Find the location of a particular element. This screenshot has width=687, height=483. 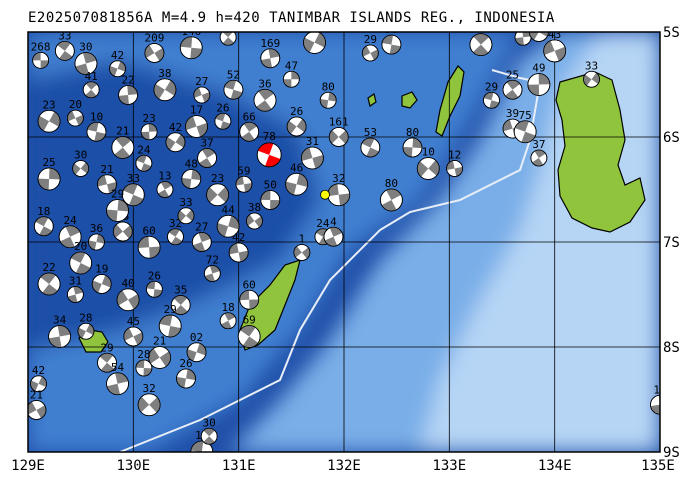

event-depth-label: 17 is located at coordinates (196, 110).